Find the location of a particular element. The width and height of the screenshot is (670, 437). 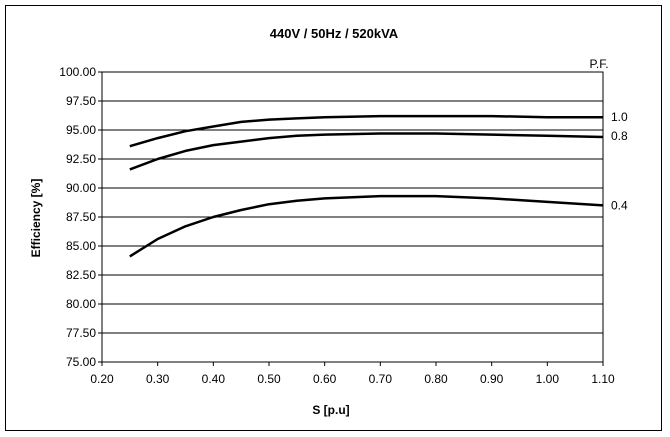

x-tick-label: 0.80 is located at coordinates (436, 379).